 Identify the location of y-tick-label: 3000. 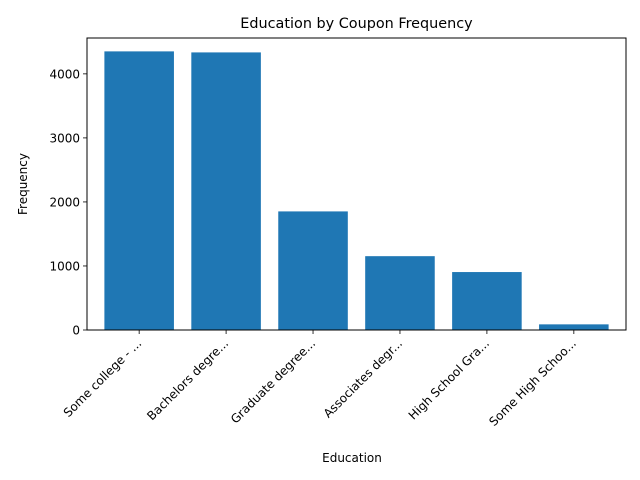
(64, 138).